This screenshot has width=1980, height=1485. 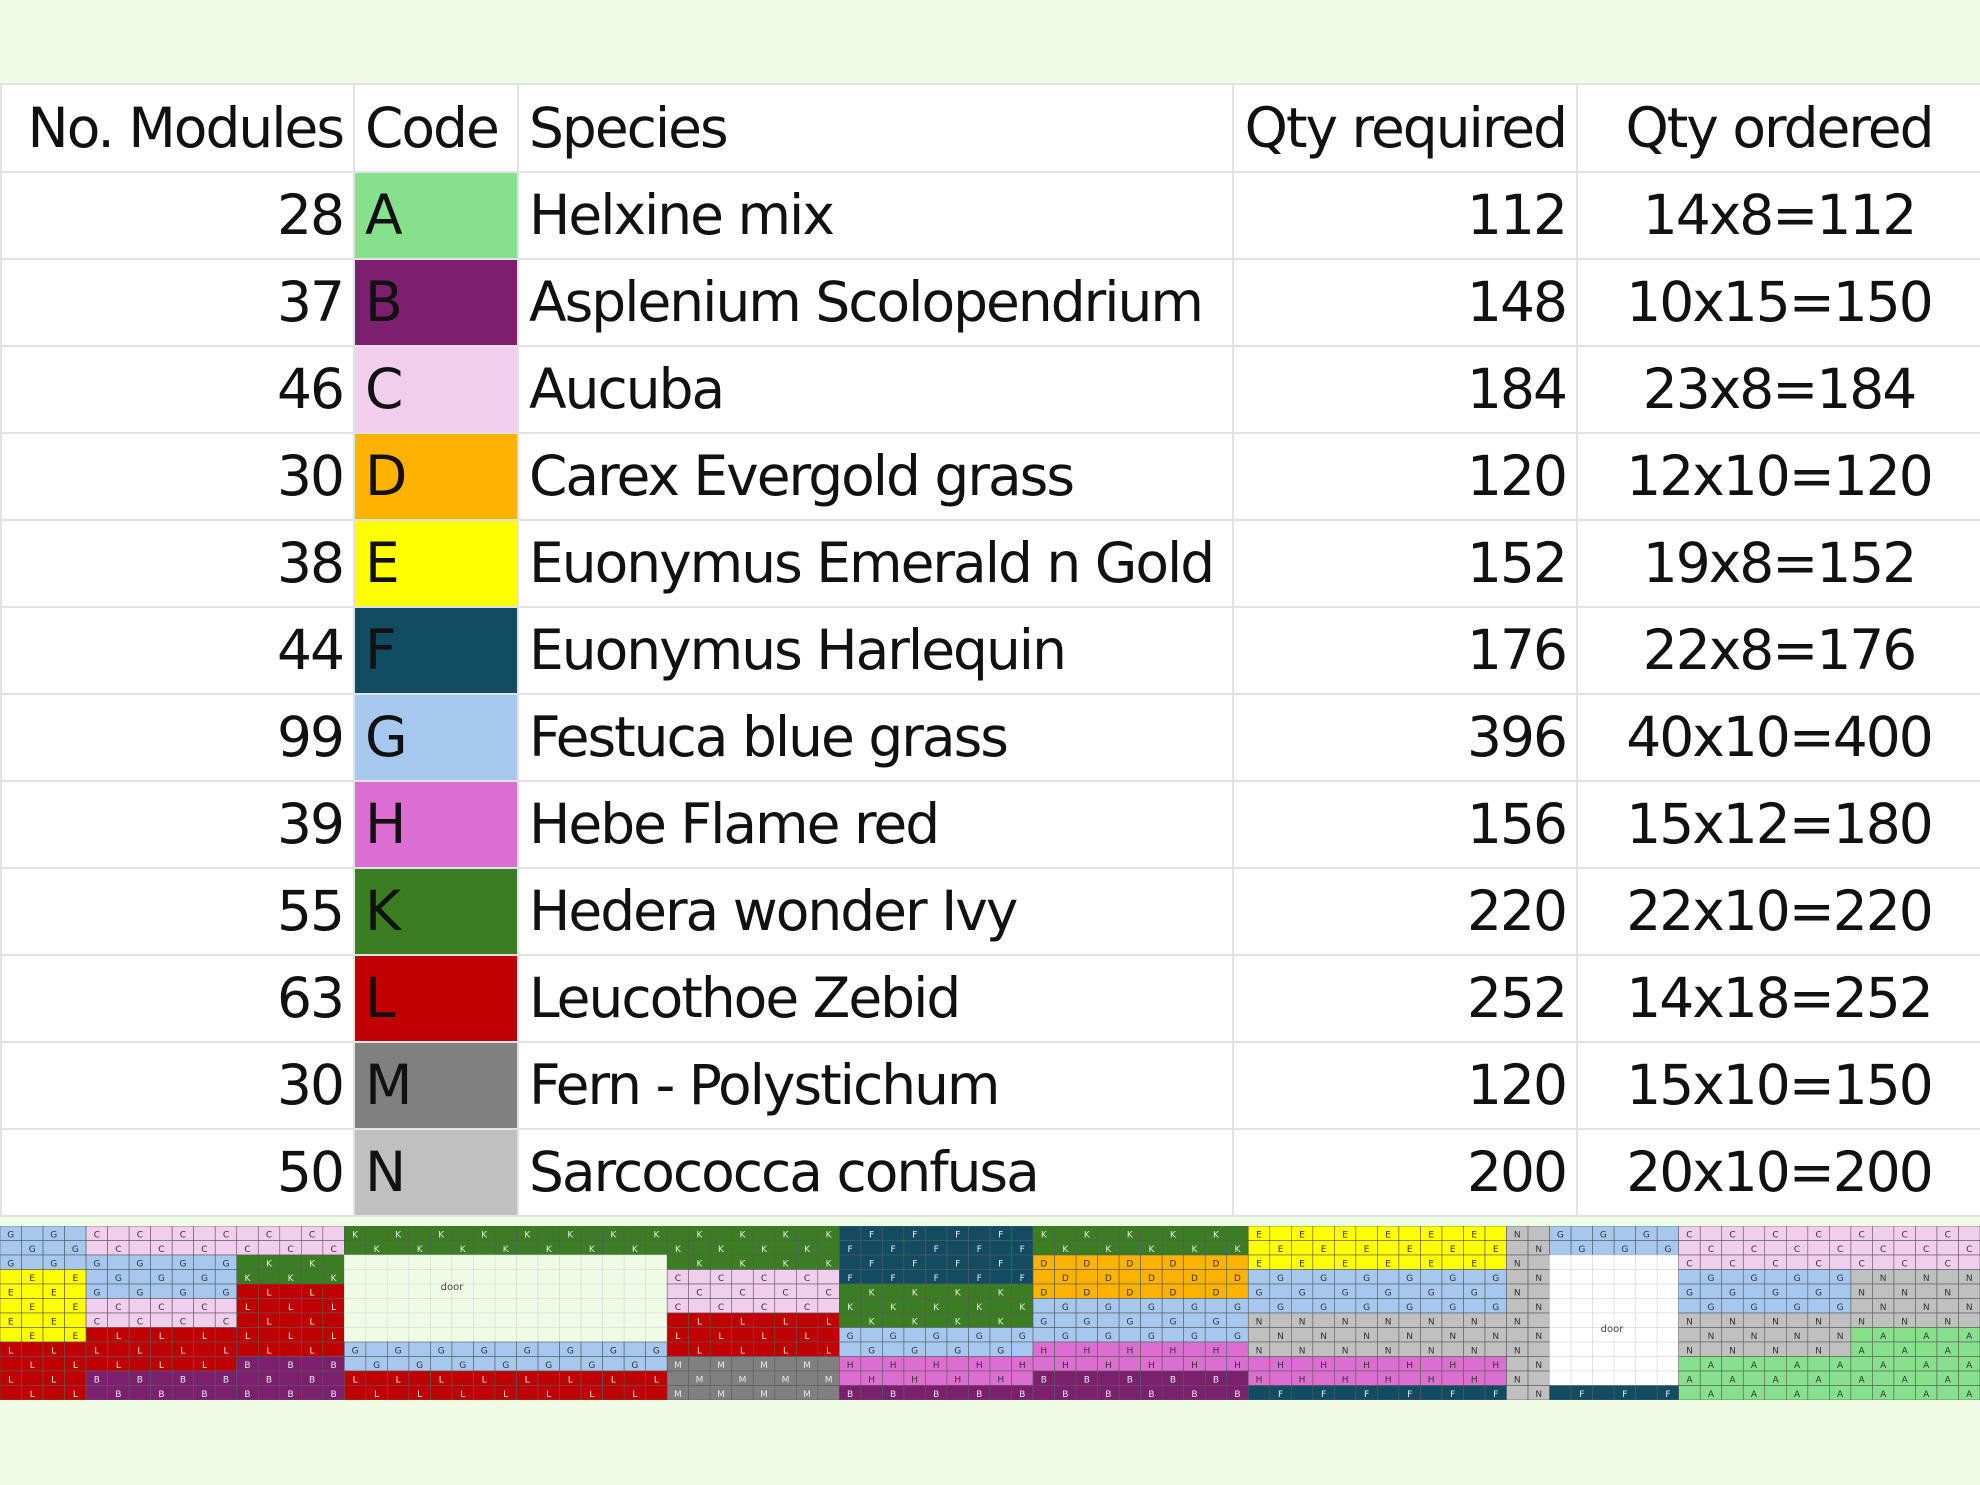 I want to click on code-cell: M, so click(x=436, y=1085).